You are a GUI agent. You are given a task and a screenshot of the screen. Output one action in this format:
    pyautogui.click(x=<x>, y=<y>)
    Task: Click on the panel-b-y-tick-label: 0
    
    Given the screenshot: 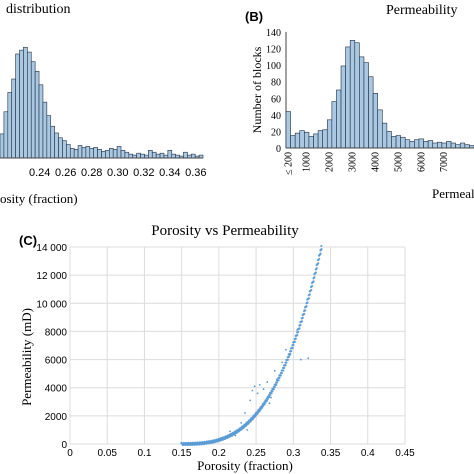 What is the action you would take?
    pyautogui.click(x=278, y=149)
    